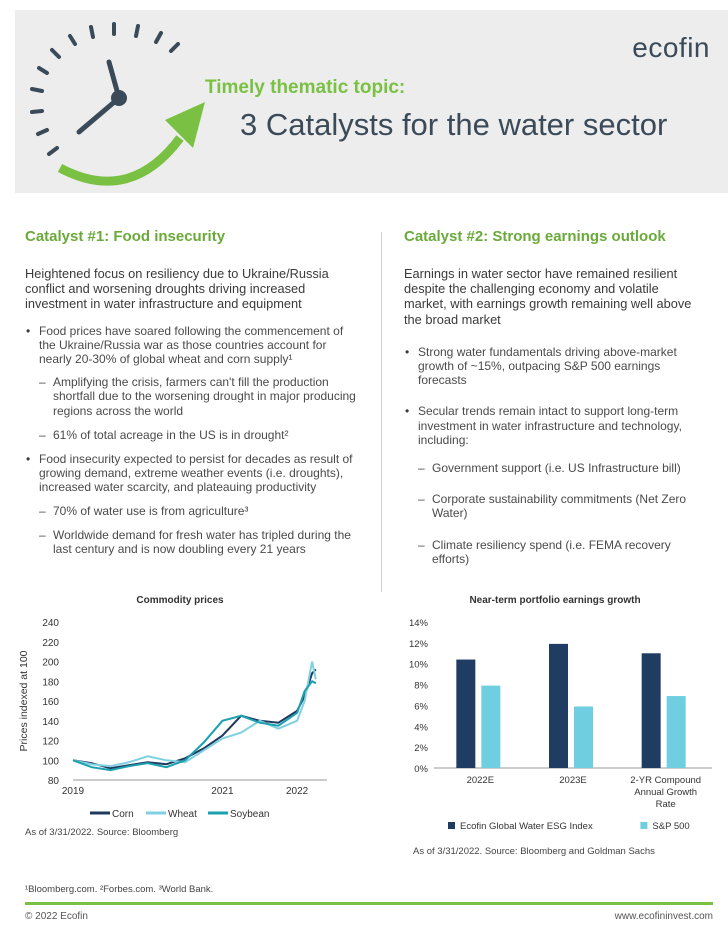  I want to click on y-tick-label: 0%, so click(421, 769).